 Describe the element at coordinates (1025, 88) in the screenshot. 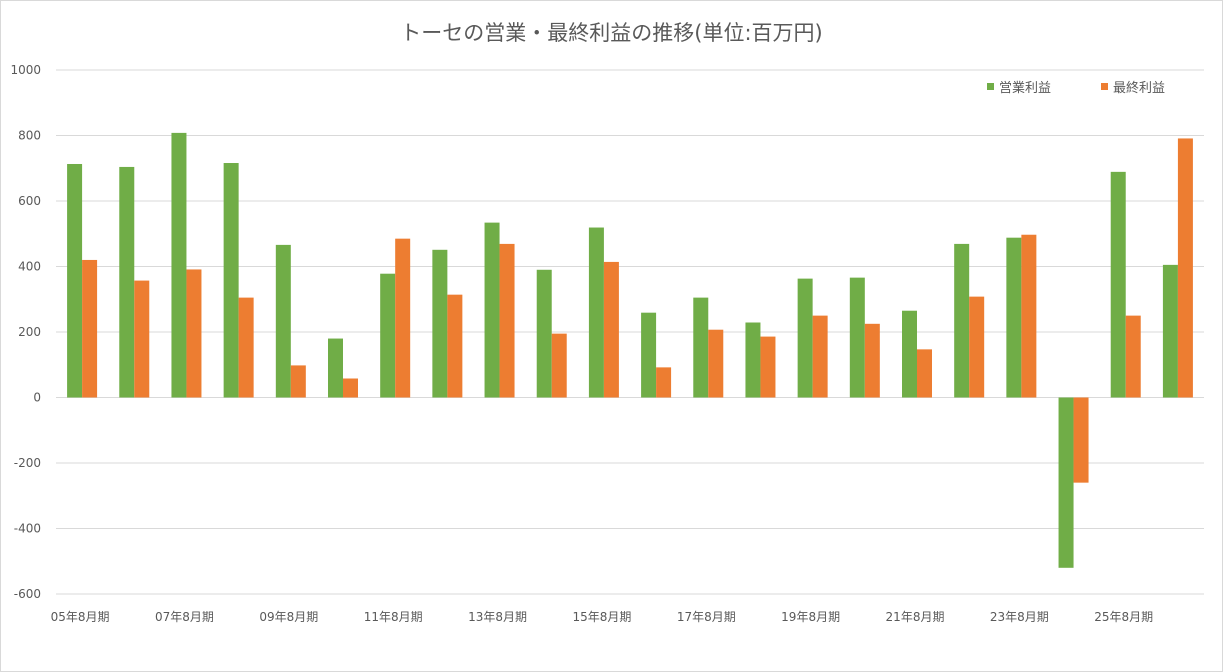

I see `legend-label: 営業利益` at that location.